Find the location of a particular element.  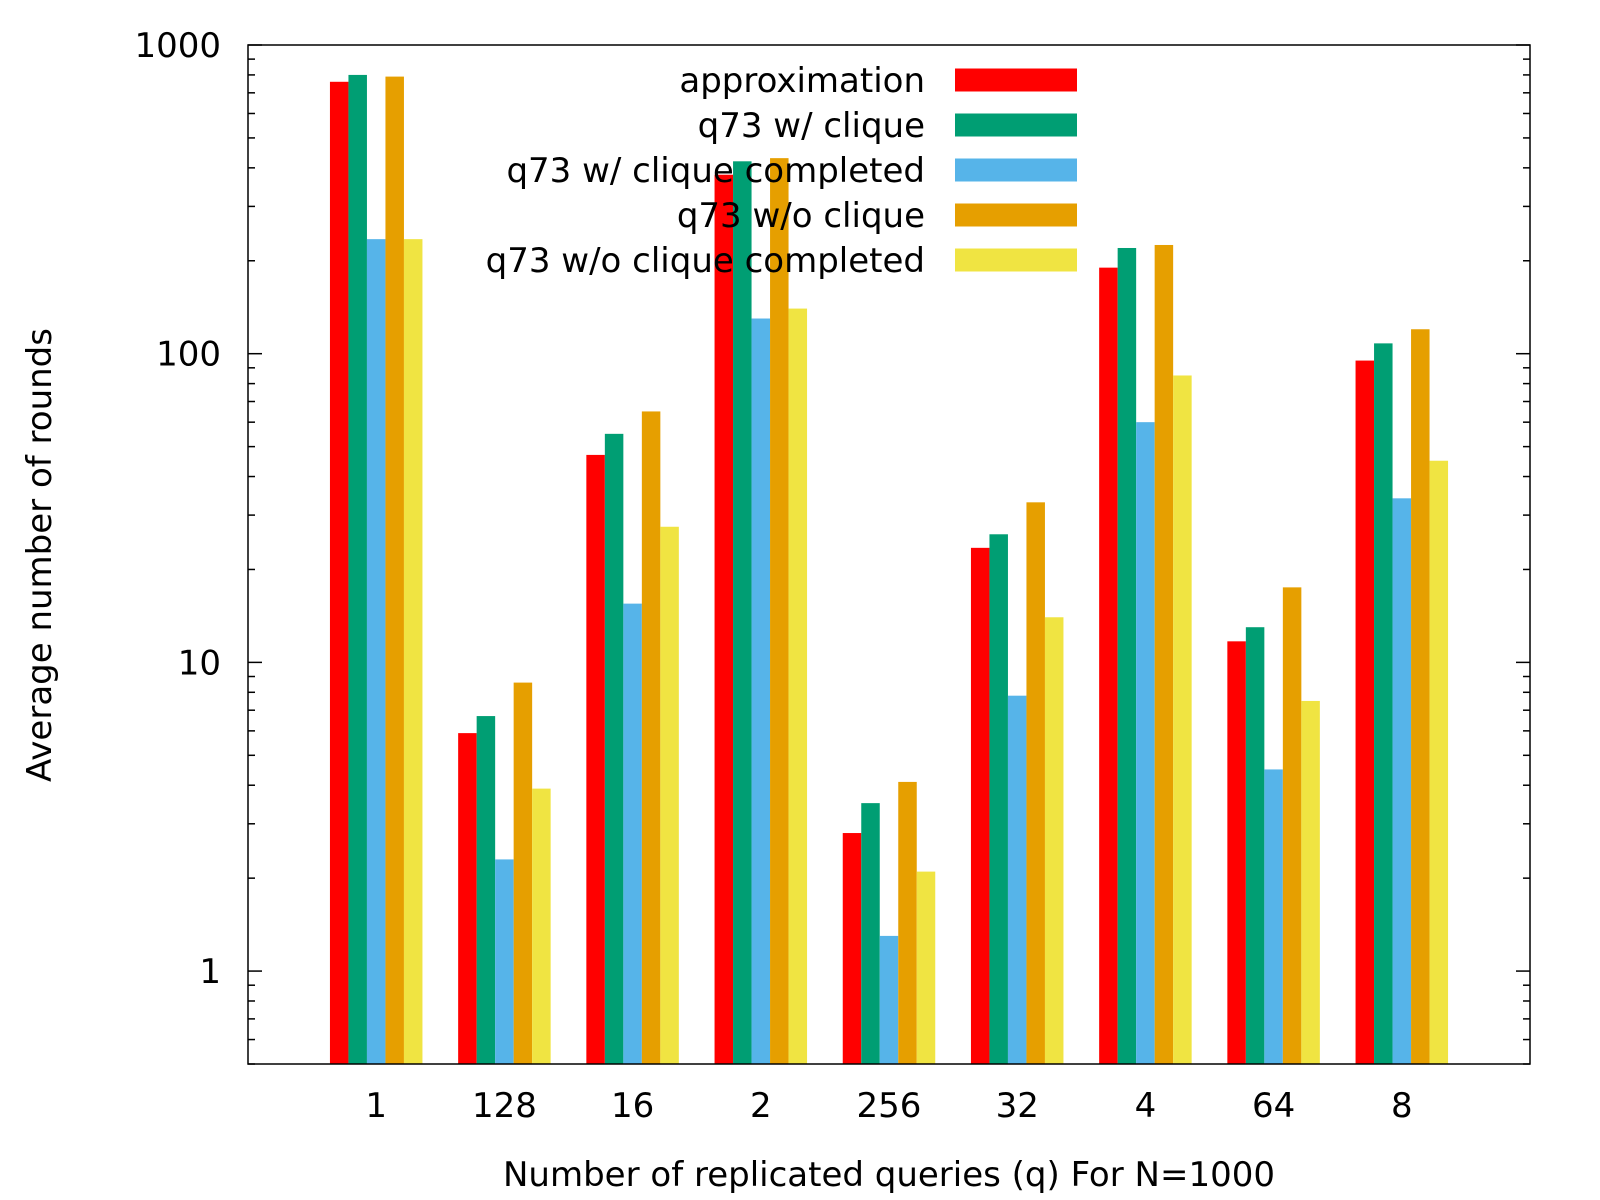

bar-64-q73-w-o-clique-completed is located at coordinates (1310, 882).